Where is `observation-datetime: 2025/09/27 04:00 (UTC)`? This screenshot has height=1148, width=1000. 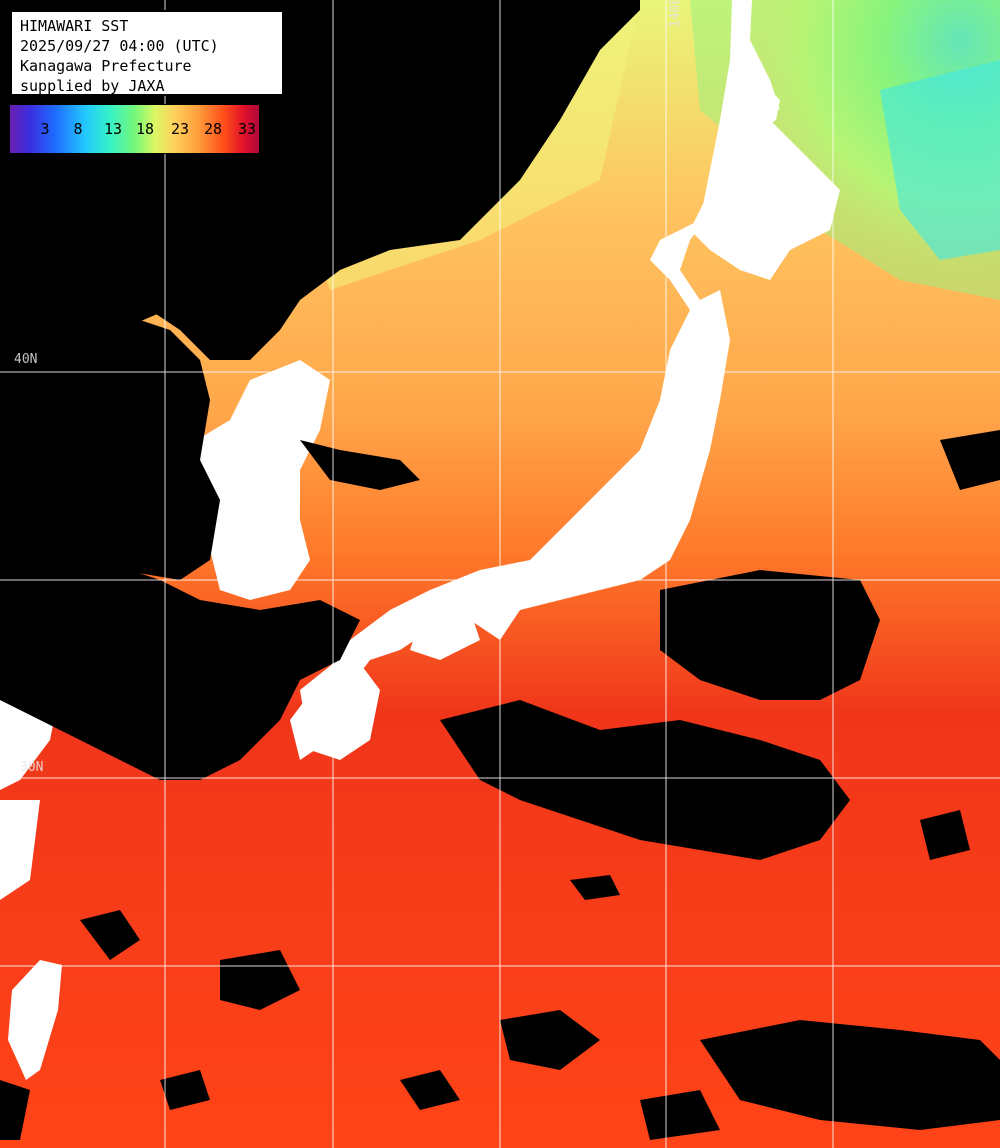
observation-datetime: 2025/09/27 04:00 (UTC) is located at coordinates (119, 46).